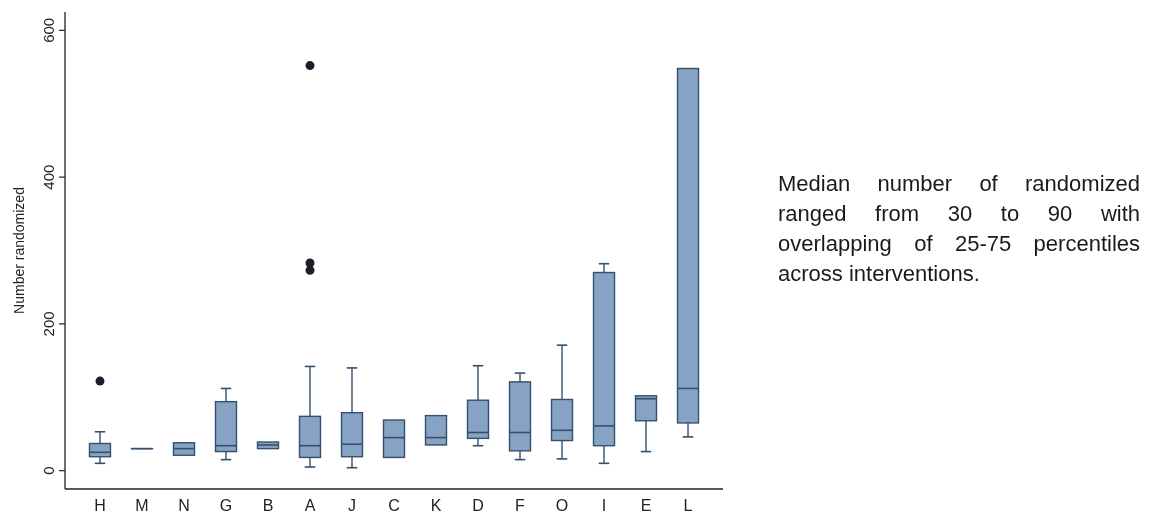  What do you see at coordinates (394, 505) in the screenshot?
I see `x-tick-label: C` at bounding box center [394, 505].